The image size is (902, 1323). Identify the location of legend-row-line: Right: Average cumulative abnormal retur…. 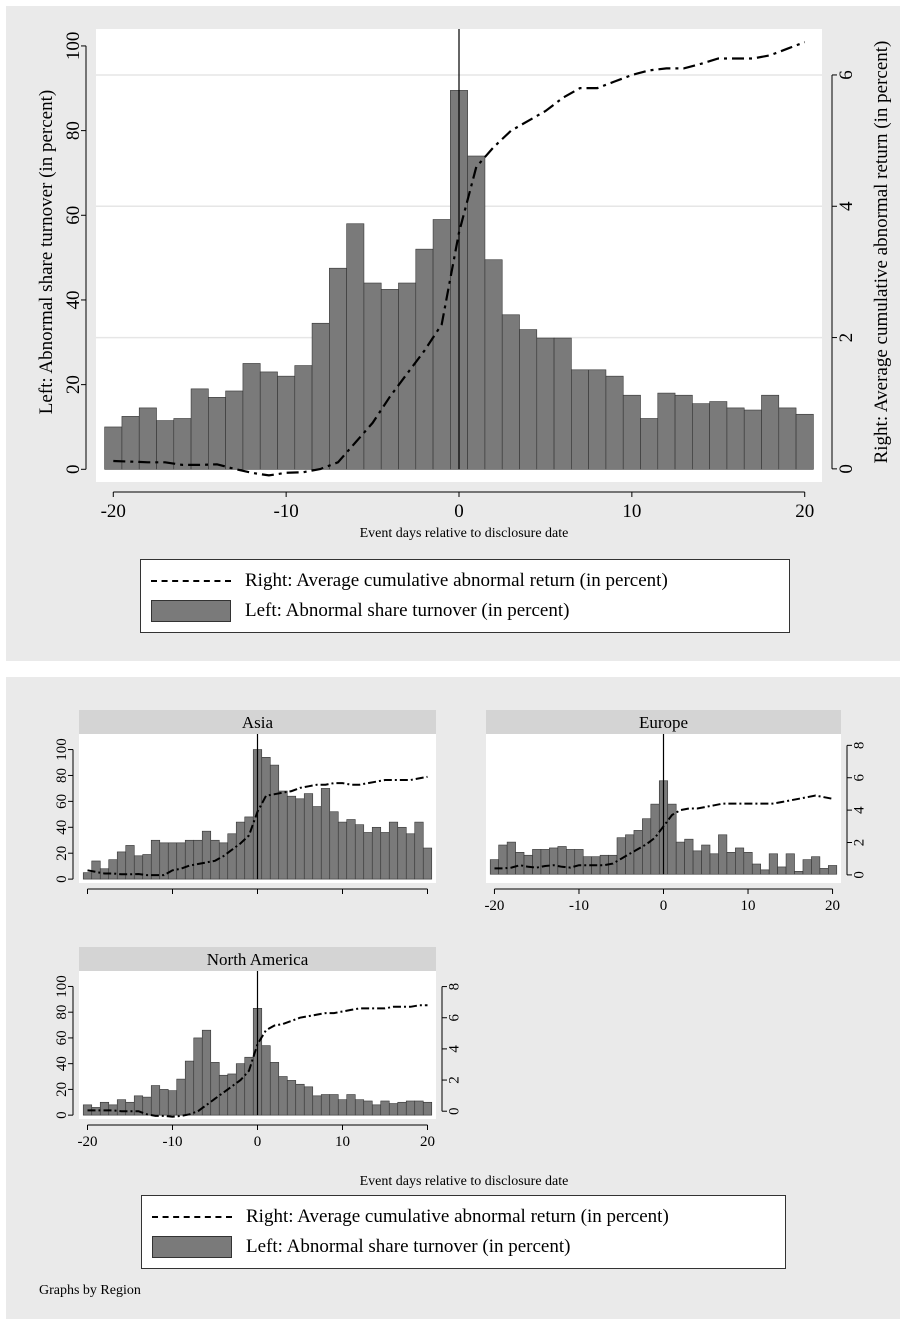
(410, 1217).